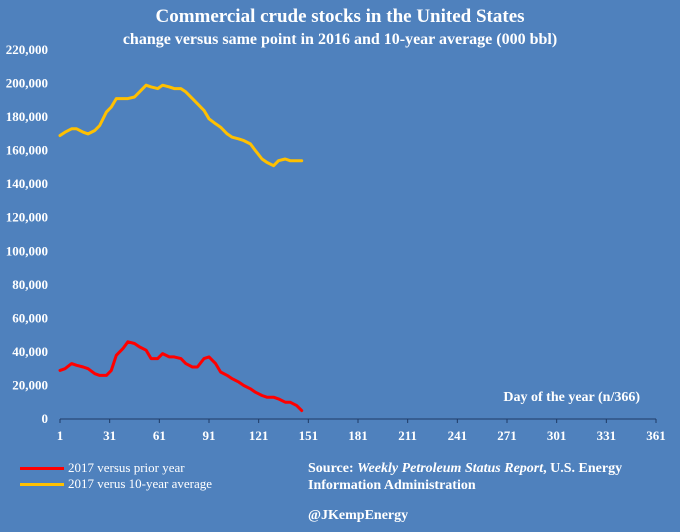 This screenshot has width=680, height=532. Describe the element at coordinates (27, 49) in the screenshot. I see `y-tick-label: 220,000` at that location.